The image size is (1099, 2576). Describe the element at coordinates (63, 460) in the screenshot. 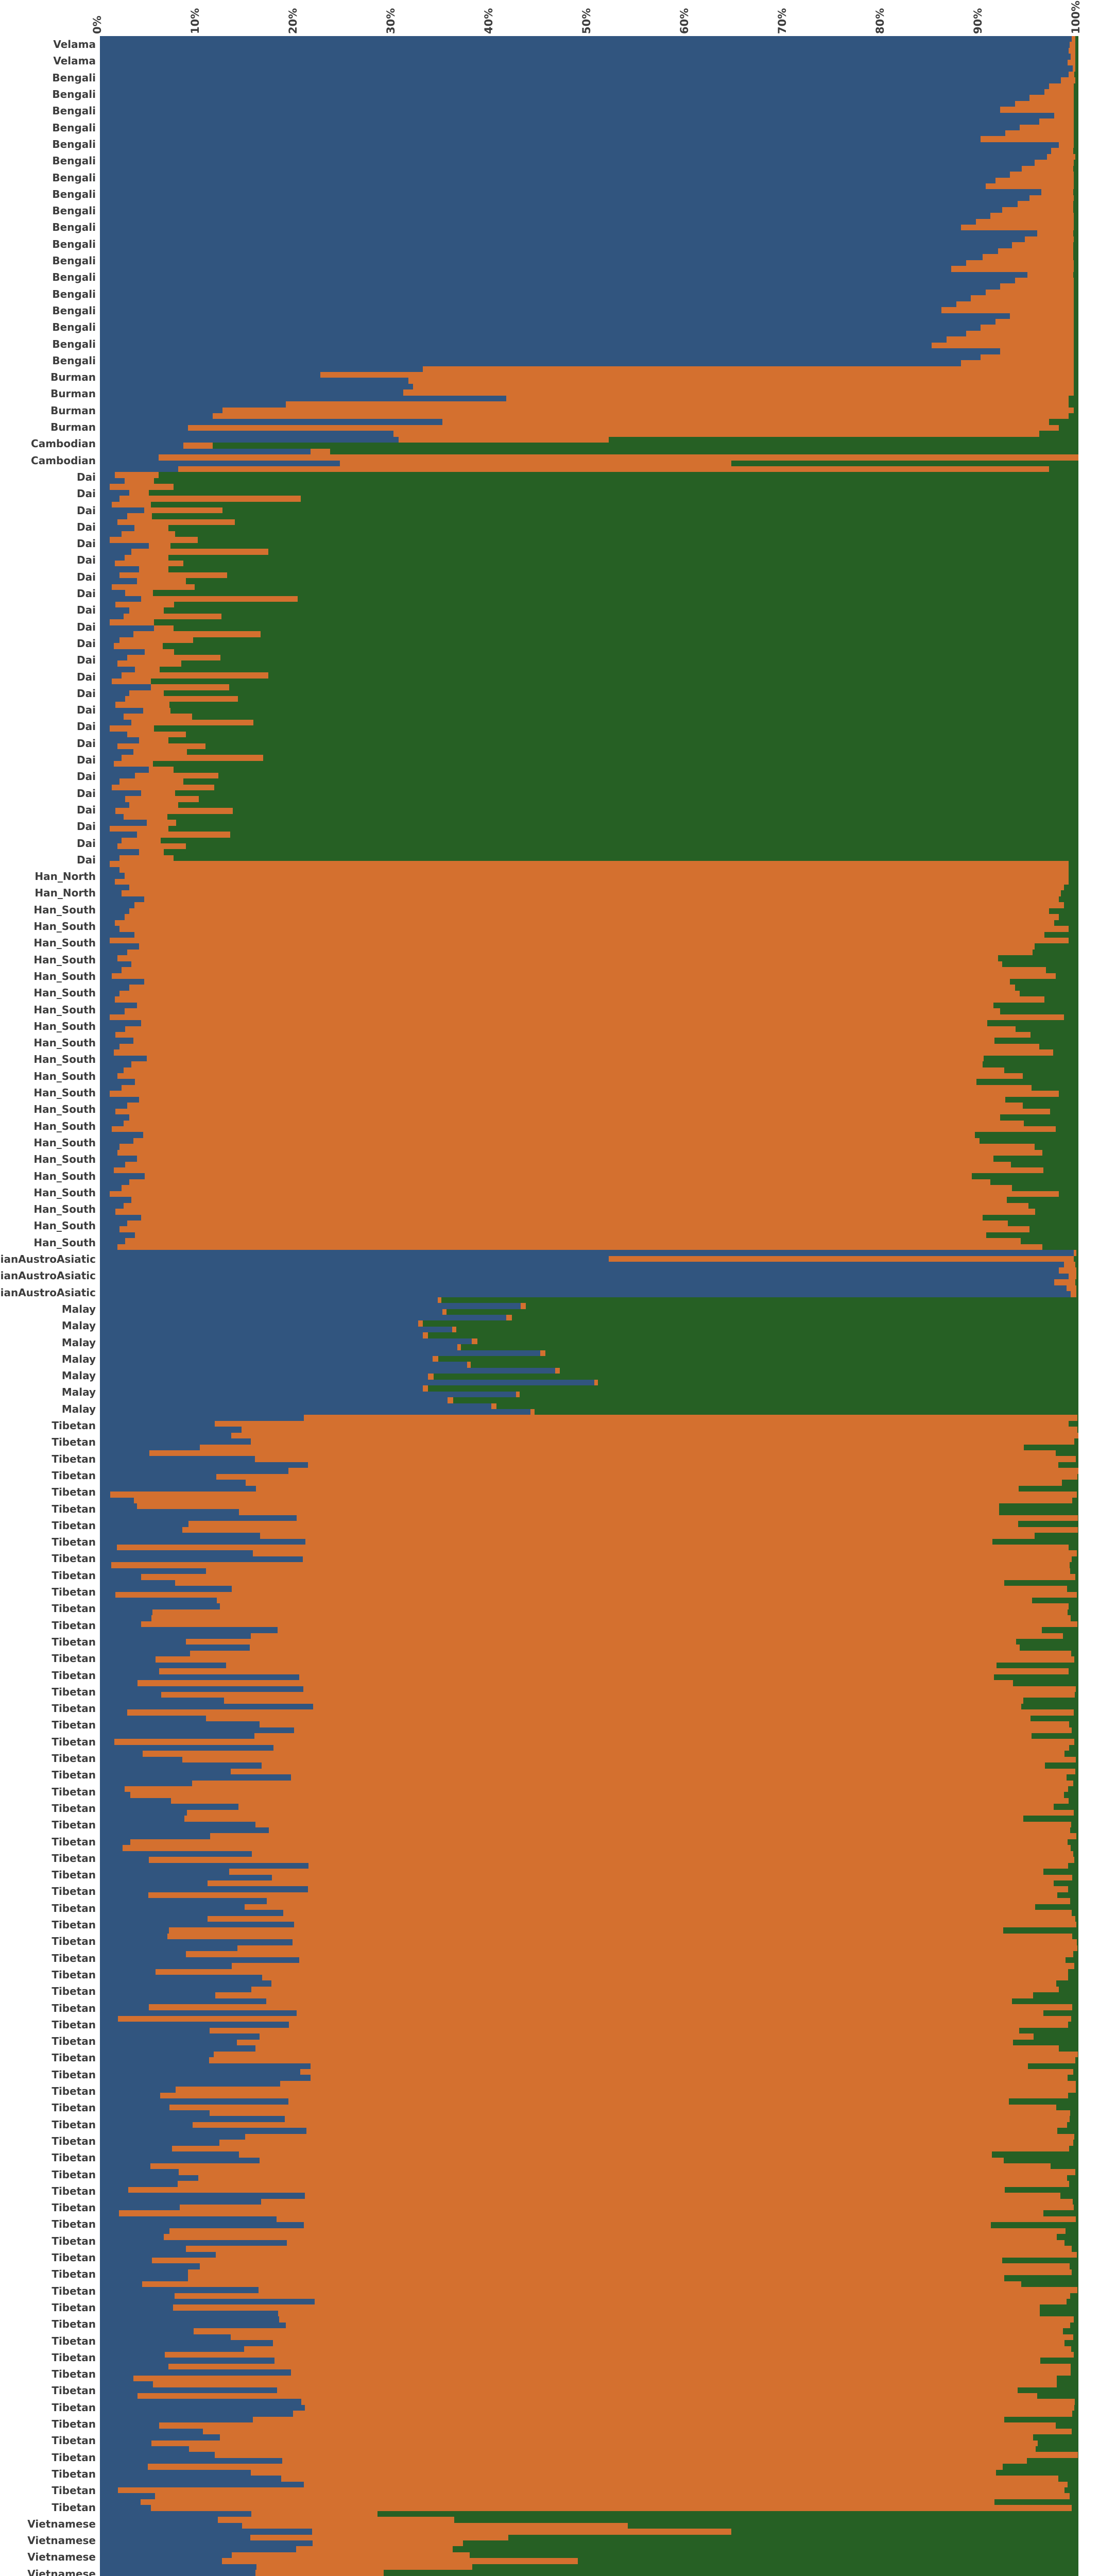

I see `y-tick-label: Cambodian` at that location.